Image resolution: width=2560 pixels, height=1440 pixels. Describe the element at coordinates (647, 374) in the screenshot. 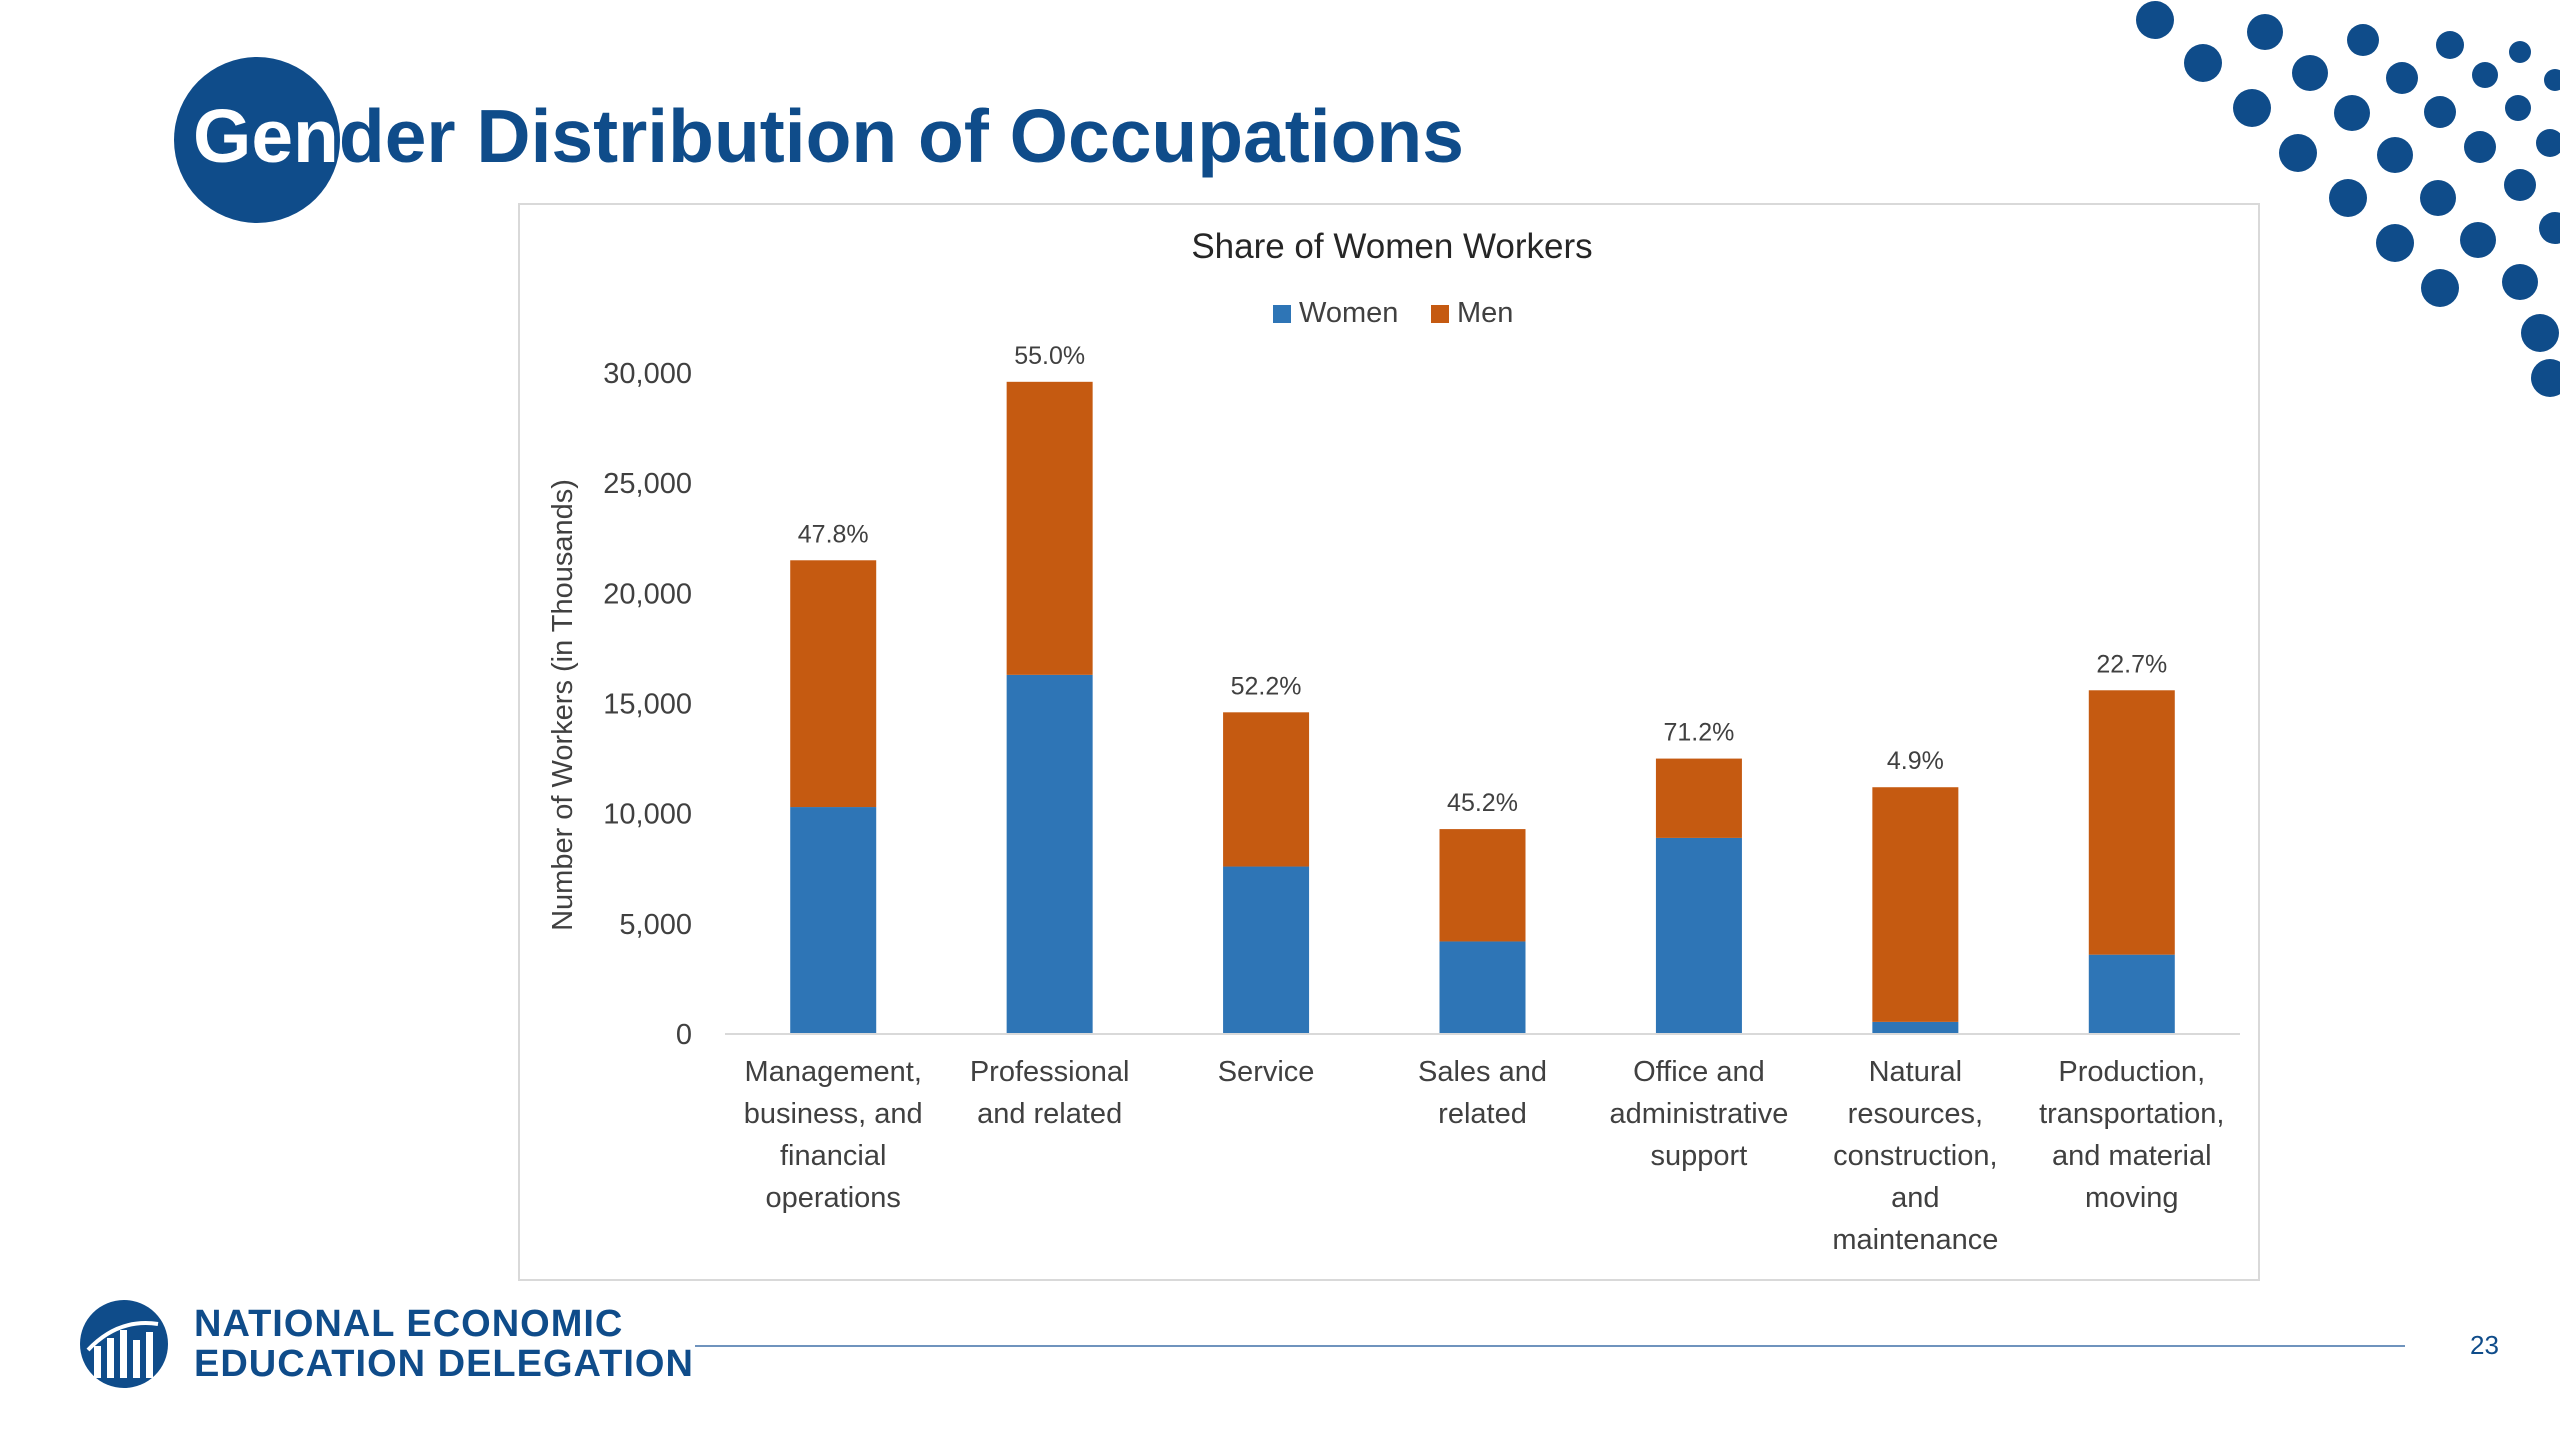

I see `y-tick-label: 30,000` at that location.